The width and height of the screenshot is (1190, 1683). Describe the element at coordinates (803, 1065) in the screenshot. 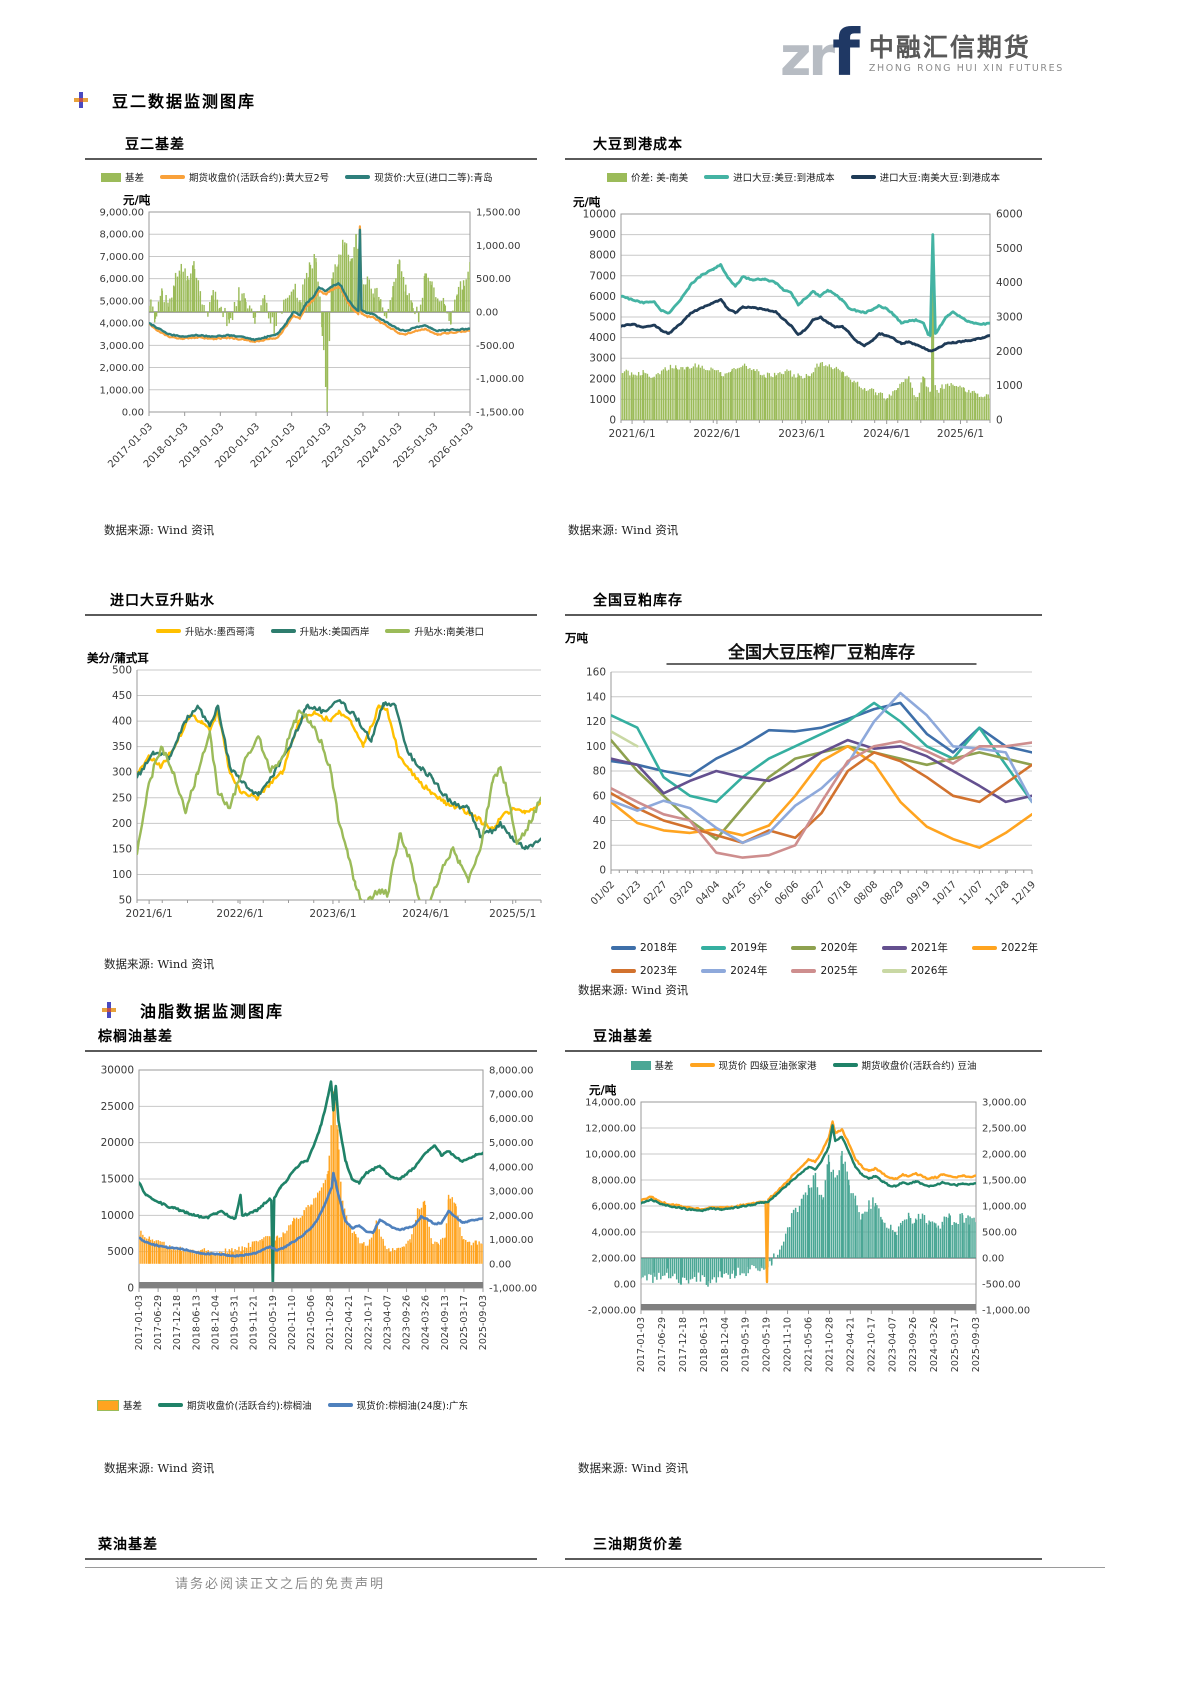

I see `soyoil-basis-legend: 基差 现货价 四级豆油张家港 期货收盘价(活跃合约) 豆油` at that location.